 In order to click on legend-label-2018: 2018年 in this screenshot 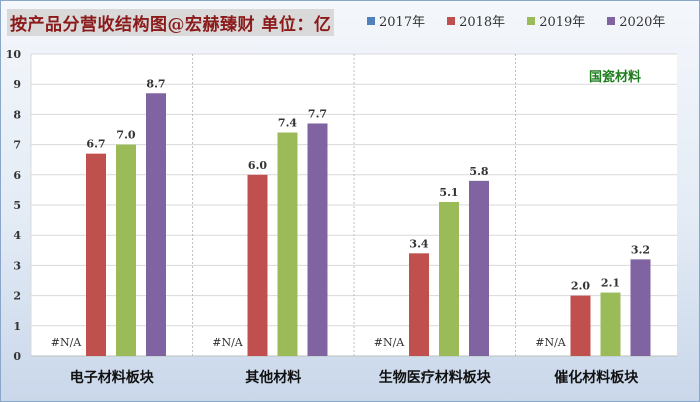, I will do `click(482, 22)`.